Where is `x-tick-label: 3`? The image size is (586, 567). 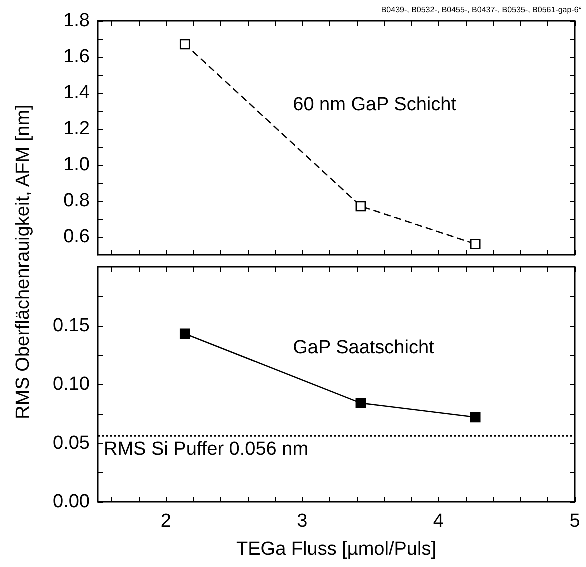 x-tick-label: 3 is located at coordinates (302, 521).